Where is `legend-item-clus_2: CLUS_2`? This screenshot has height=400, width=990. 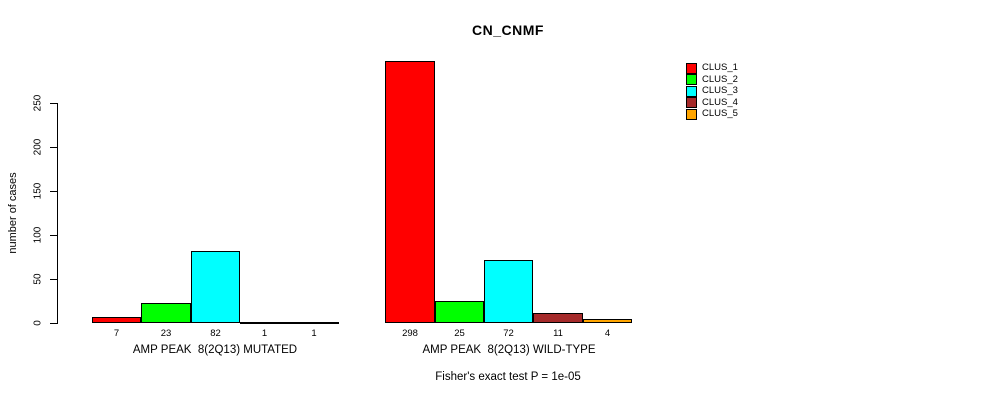 legend-item-clus_2: CLUS_2 is located at coordinates (712, 80).